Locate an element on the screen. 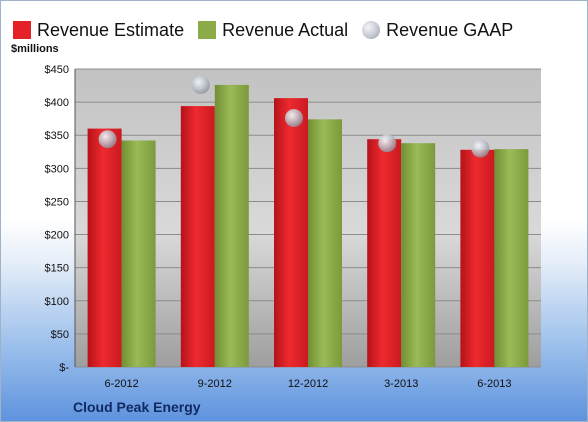 The height and width of the screenshot is (422, 588). gaap-markers is located at coordinates (294, 116).